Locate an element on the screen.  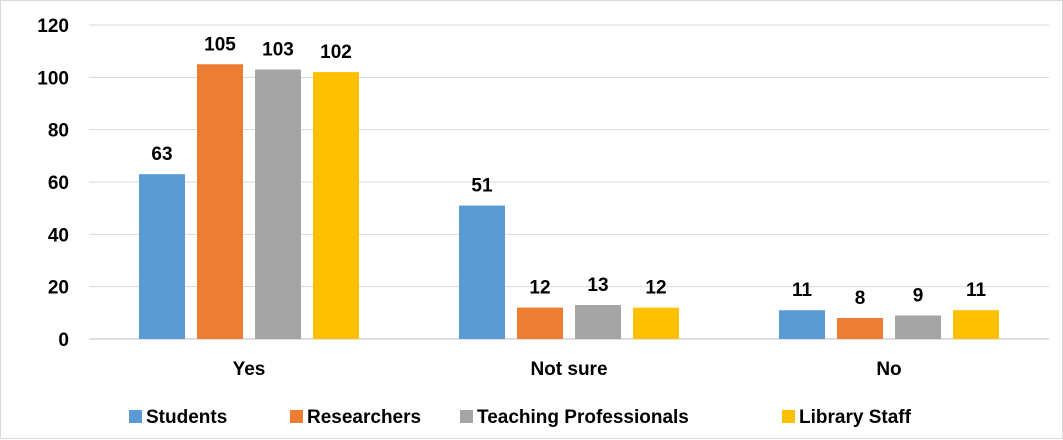
legend-label: Students is located at coordinates (186, 417).